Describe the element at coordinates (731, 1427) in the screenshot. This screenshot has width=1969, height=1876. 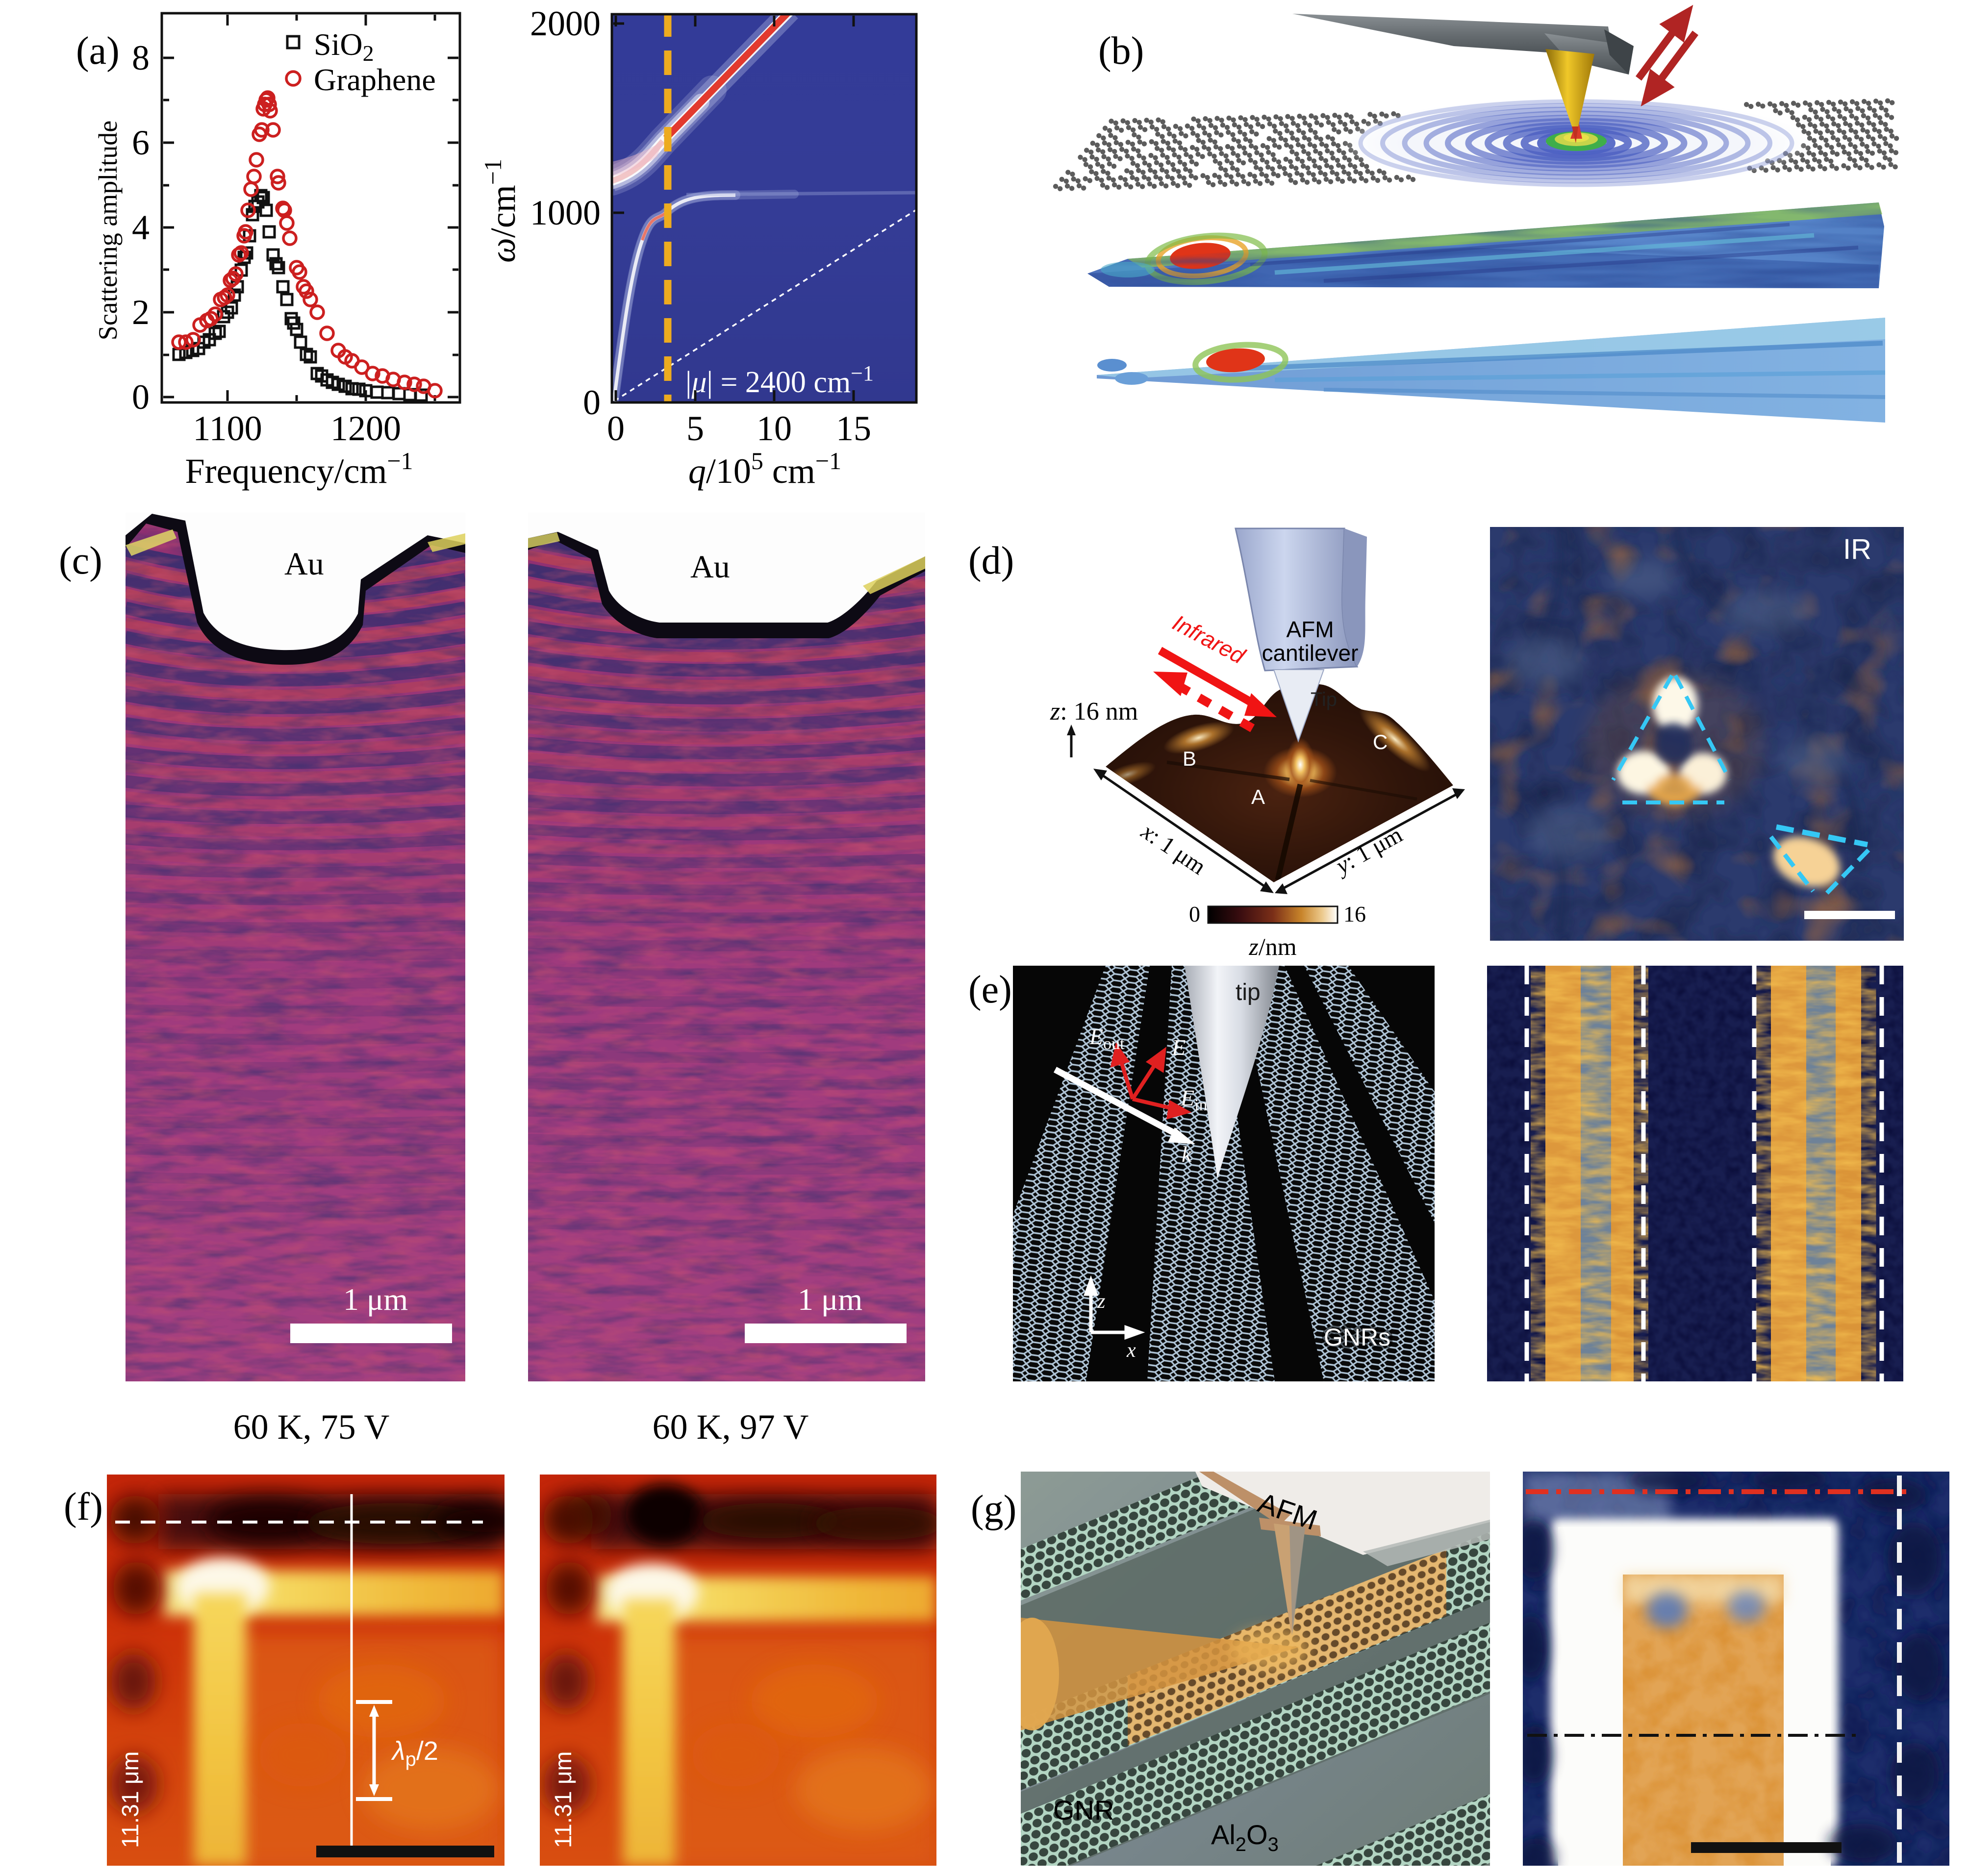
I see `svg-text: 60 K, 97 V` at that location.